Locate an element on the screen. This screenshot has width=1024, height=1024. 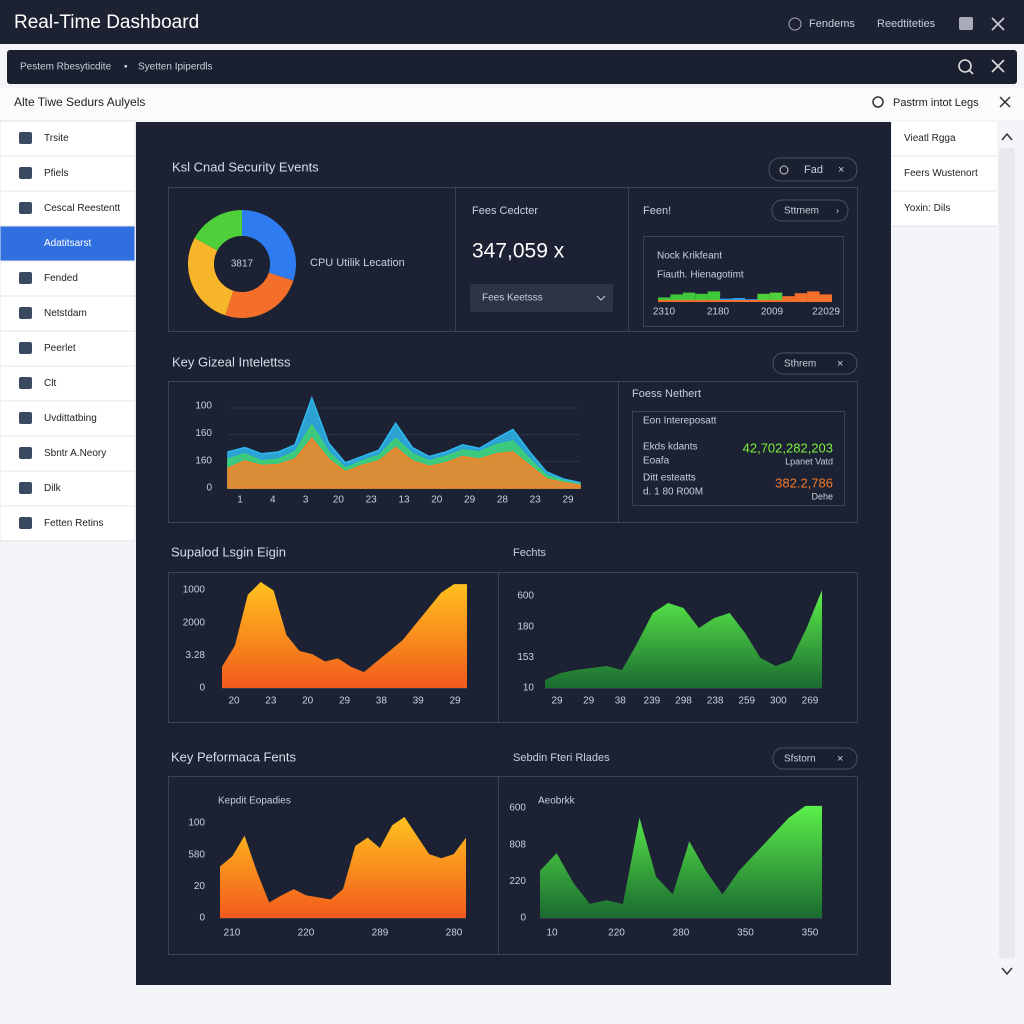
search-item: Syetten Ipiperdls is located at coordinates (175, 67).